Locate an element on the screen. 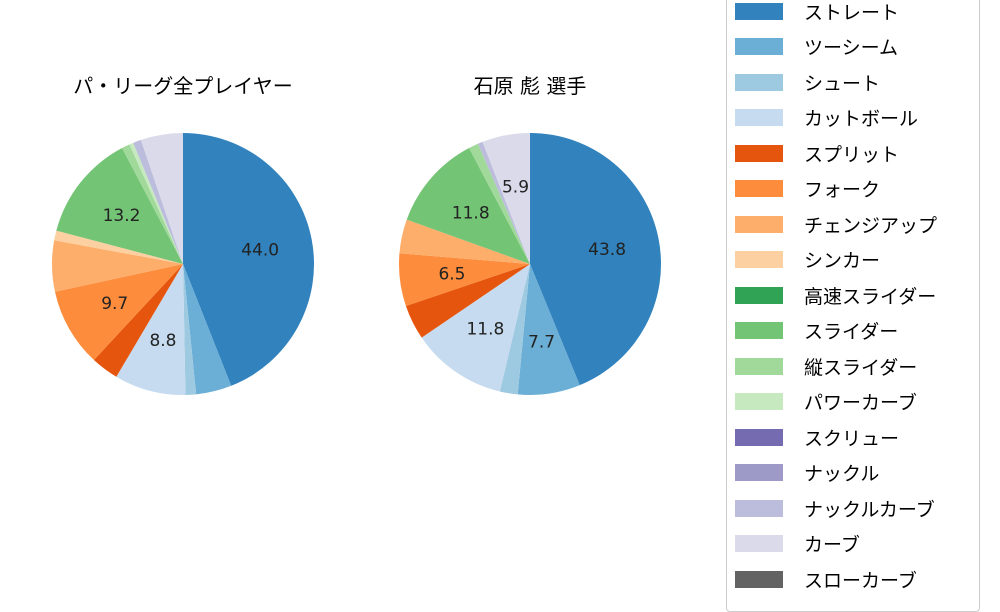 The width and height of the screenshot is (1000, 612). right-pie: 43.8 7.7 11.8 6.5 11.8 5.9 is located at coordinates (530, 264).